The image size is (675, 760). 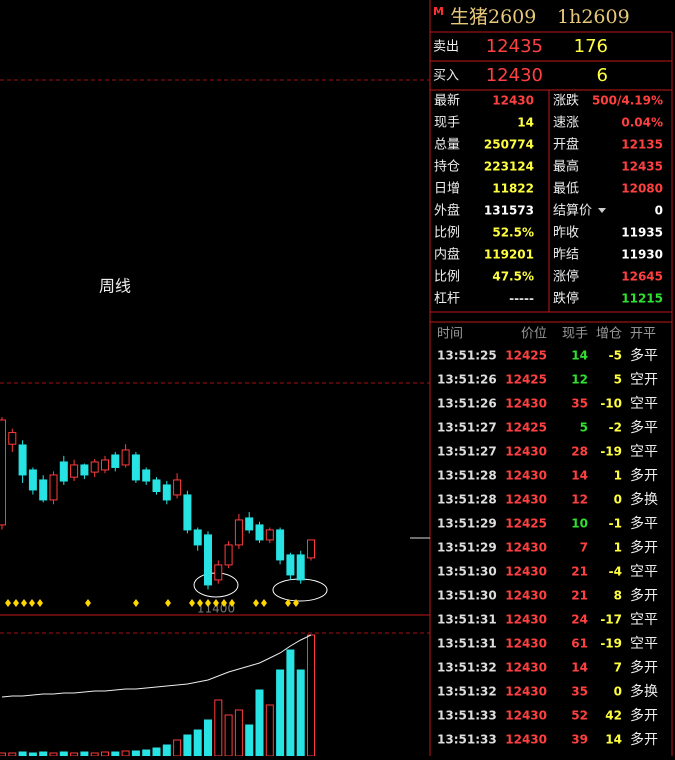 What do you see at coordinates (572, 211) in the screenshot?
I see `stat-label: 结算价` at bounding box center [572, 211].